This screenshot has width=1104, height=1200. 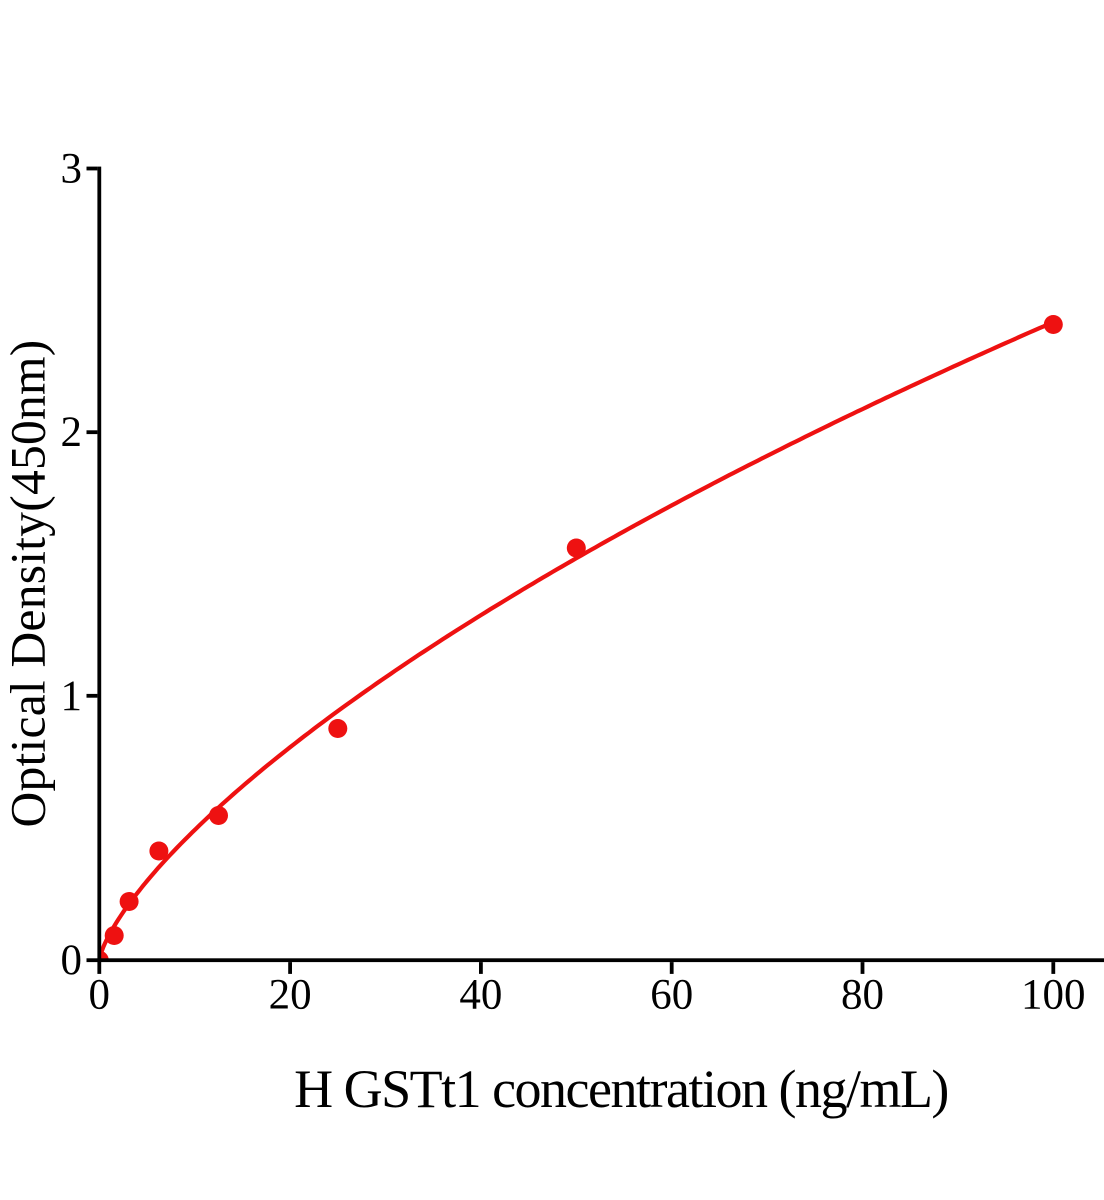 What do you see at coordinates (1053, 994) in the screenshot?
I see `svg-text: 100` at bounding box center [1053, 994].